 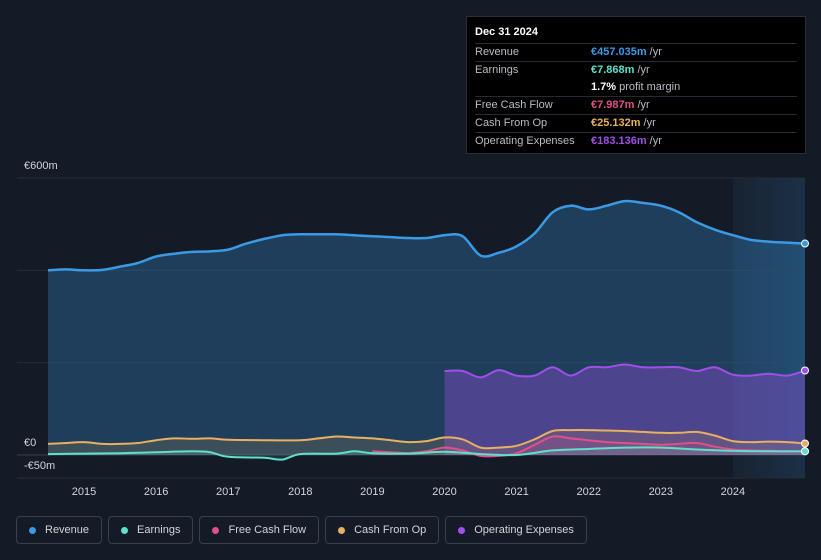 I want to click on x-tick-label: 2020, so click(x=444, y=492).